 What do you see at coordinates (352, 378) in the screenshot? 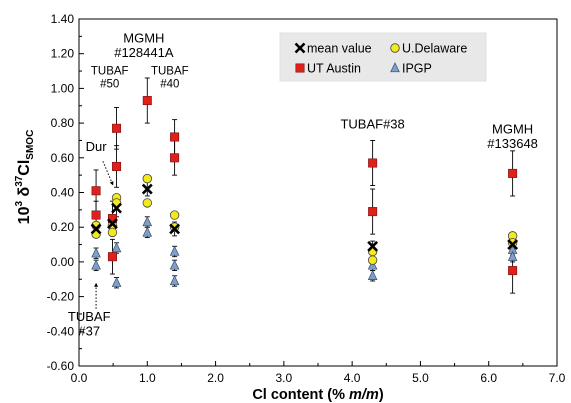
I see `x-tick-label: 4.0` at bounding box center [352, 378].